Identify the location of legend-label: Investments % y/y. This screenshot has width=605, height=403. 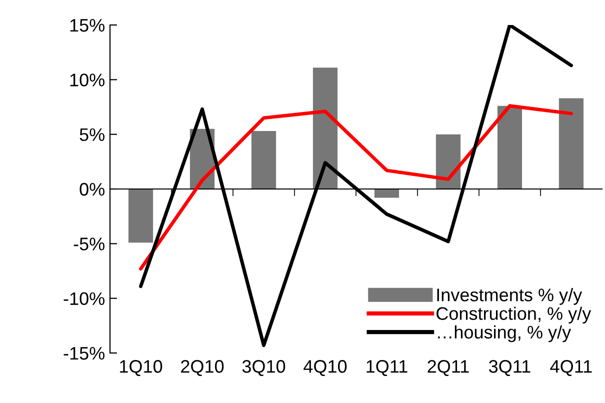
(509, 296).